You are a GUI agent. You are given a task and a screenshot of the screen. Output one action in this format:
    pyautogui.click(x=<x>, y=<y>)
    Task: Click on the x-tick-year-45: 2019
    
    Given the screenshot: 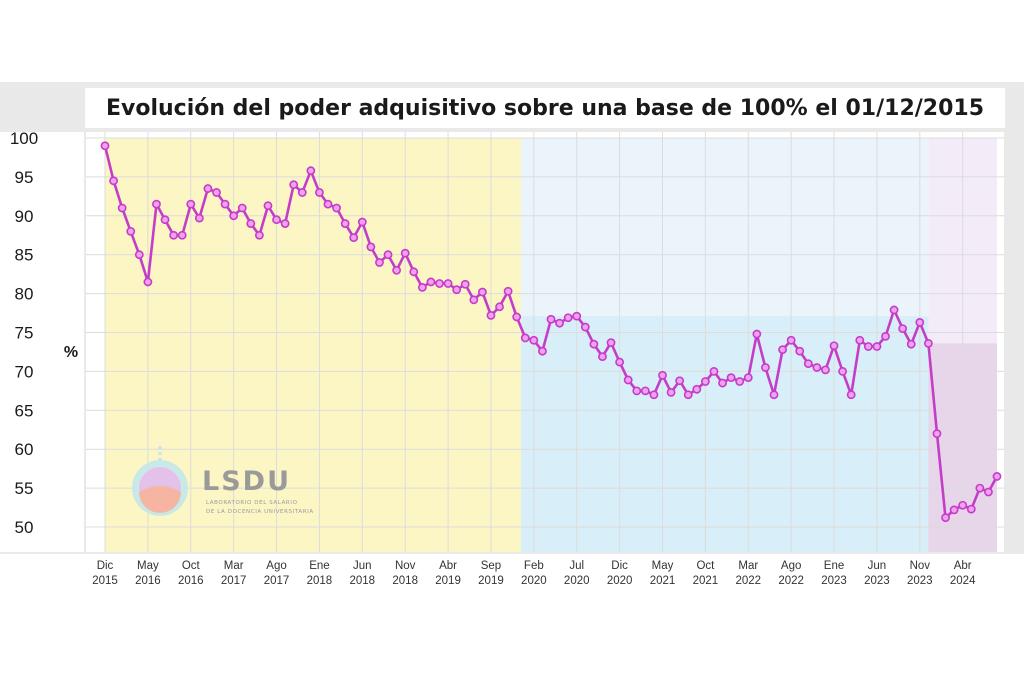 What is the action you would take?
    pyautogui.click(x=491, y=581)
    